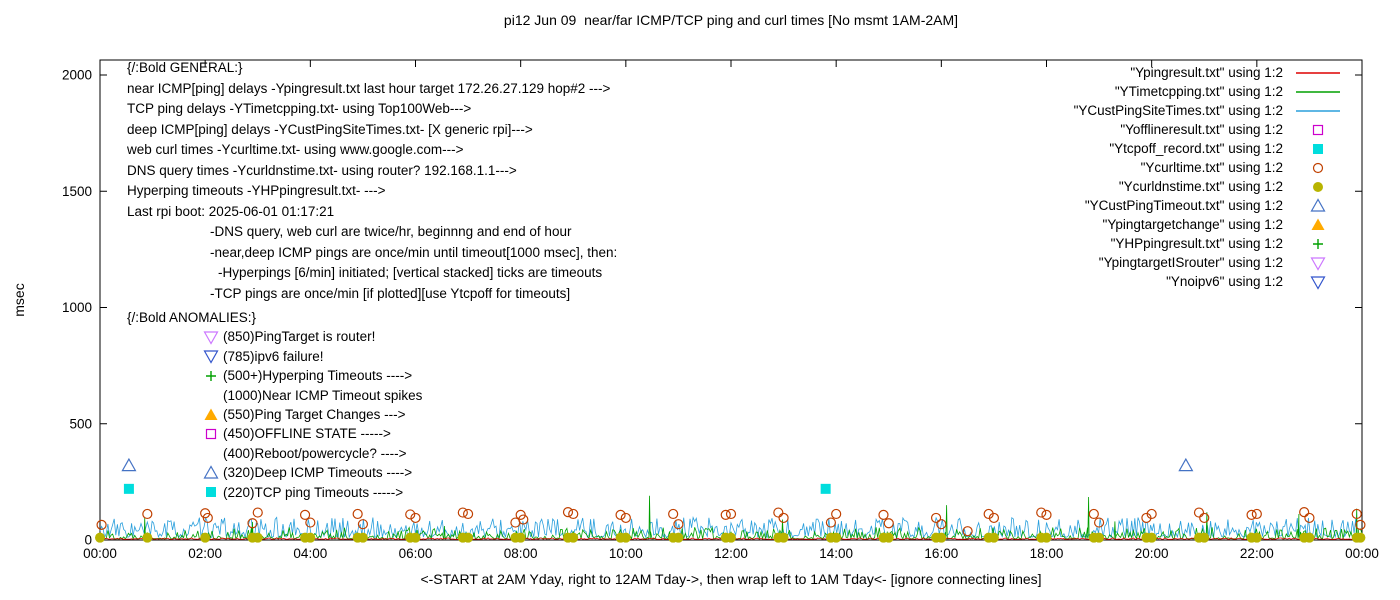 This screenshot has width=1400, height=600. I want to click on anomaly-item: (400)Reboot/powercycle? ---->, so click(312, 453).